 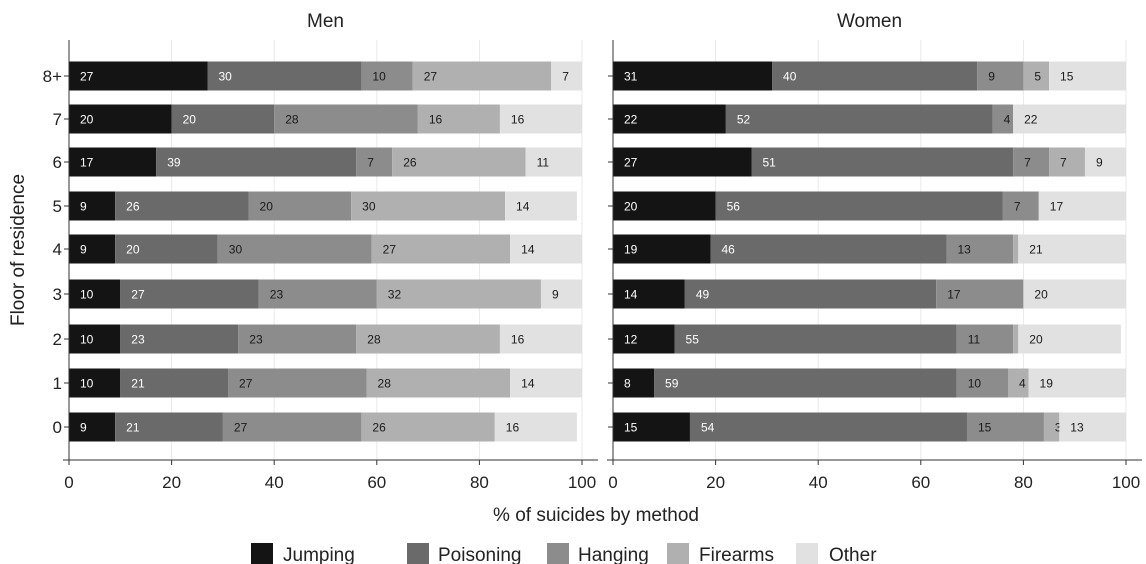 I want to click on data-label: 17, so click(x=954, y=295).